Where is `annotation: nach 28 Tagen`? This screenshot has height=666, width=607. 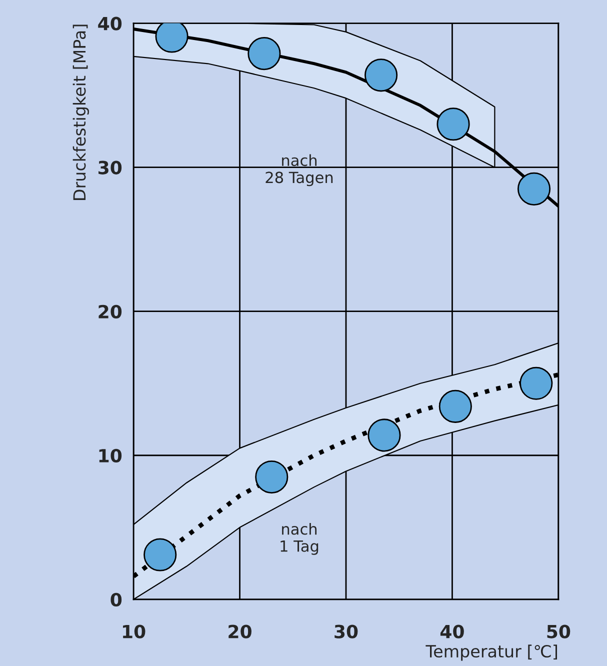 annotation: nach 28 Tagen is located at coordinates (299, 170).